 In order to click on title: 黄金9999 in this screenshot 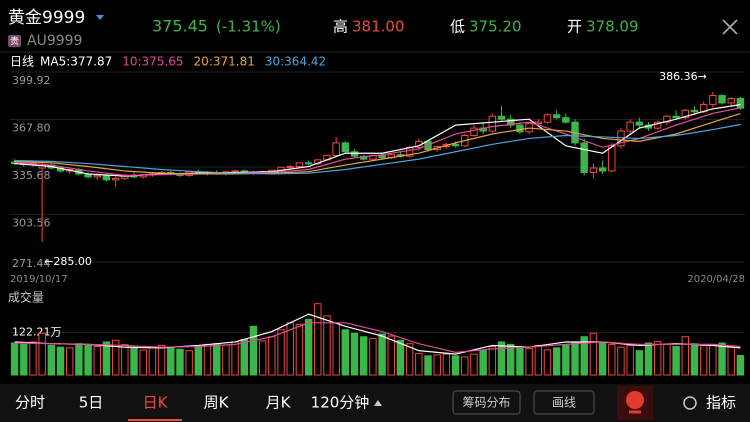, I will do `click(46, 18)`.